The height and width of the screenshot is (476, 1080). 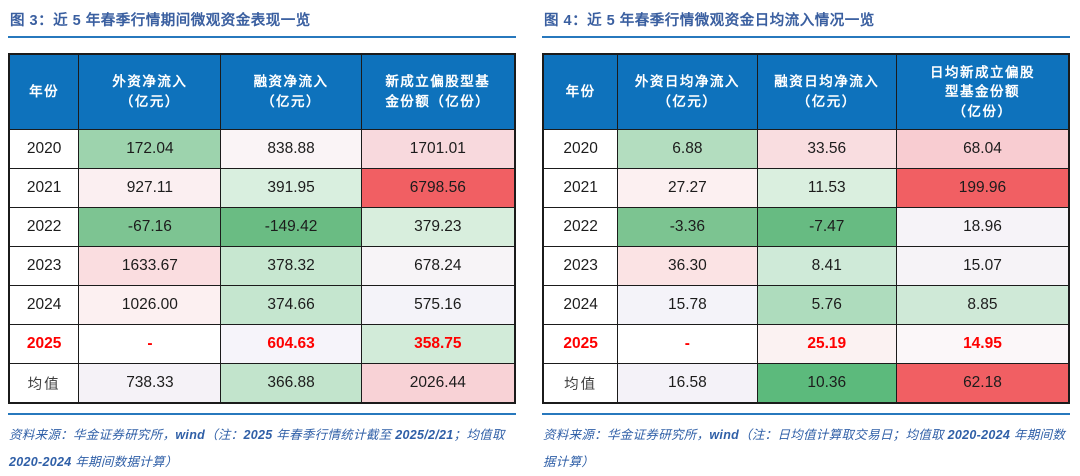 I want to click on column-header: 外资日均净流入 （亿元）, so click(x=687, y=91).